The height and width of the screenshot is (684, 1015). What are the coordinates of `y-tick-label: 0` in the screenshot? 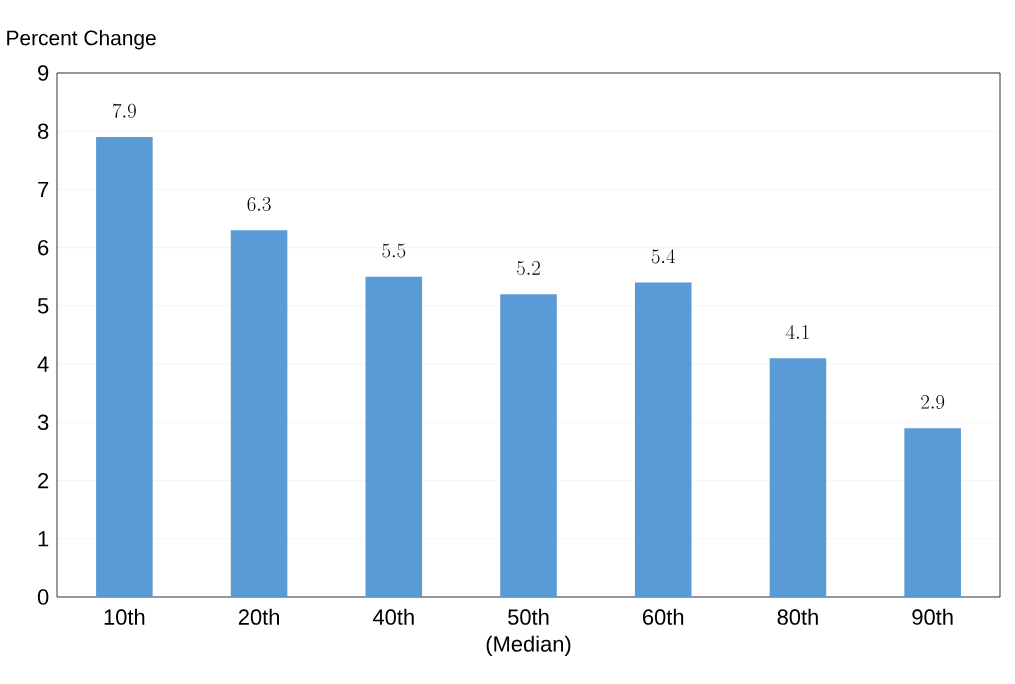 It's located at (43, 597).